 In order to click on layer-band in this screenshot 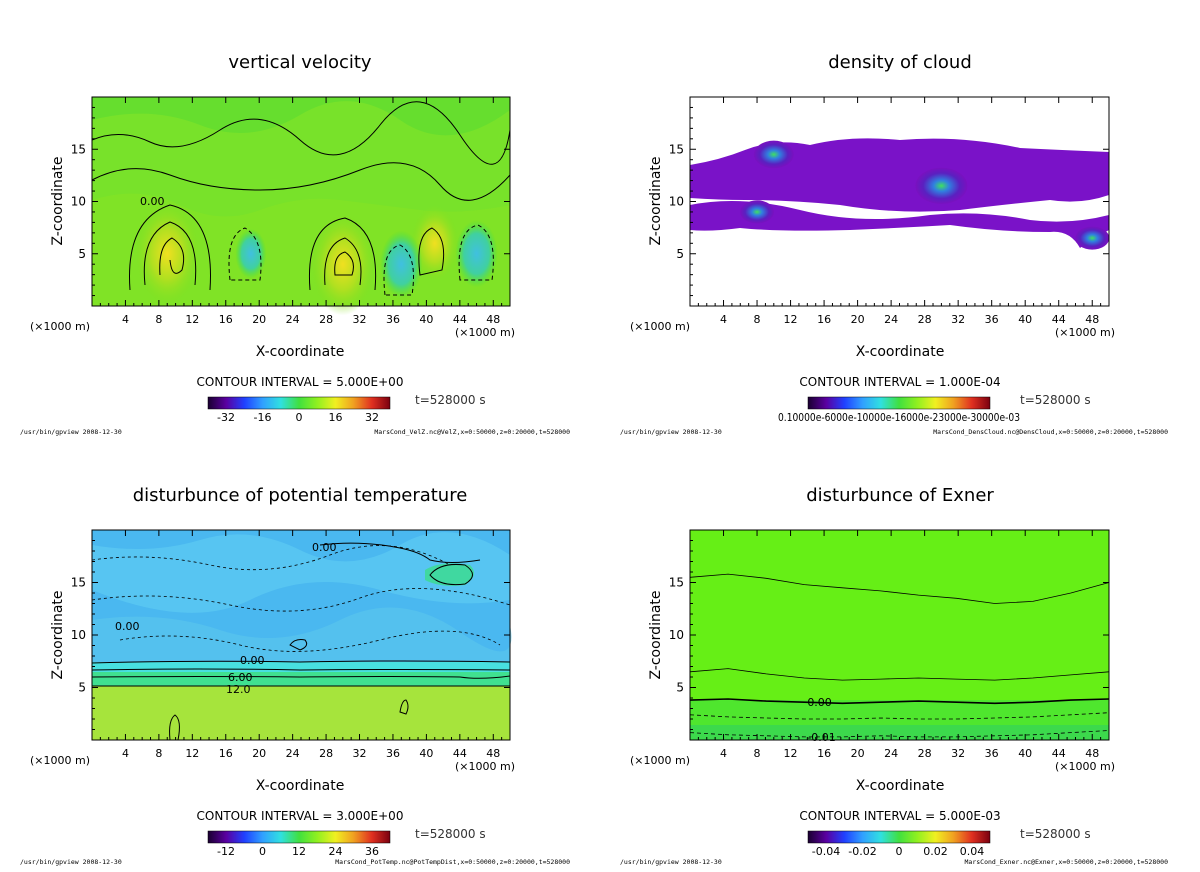, I will do `click(301, 679)`.